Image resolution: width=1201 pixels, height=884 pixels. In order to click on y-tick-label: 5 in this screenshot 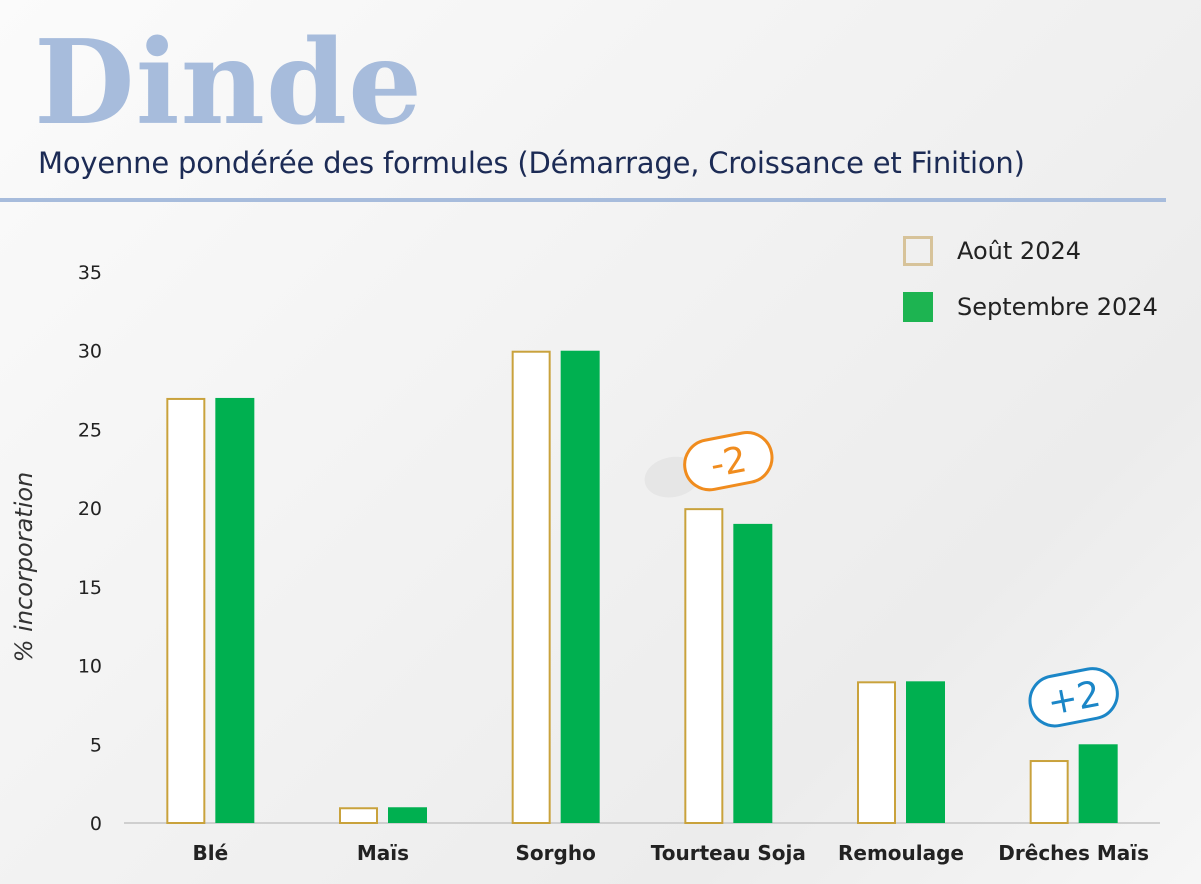, I will do `click(96, 745)`.